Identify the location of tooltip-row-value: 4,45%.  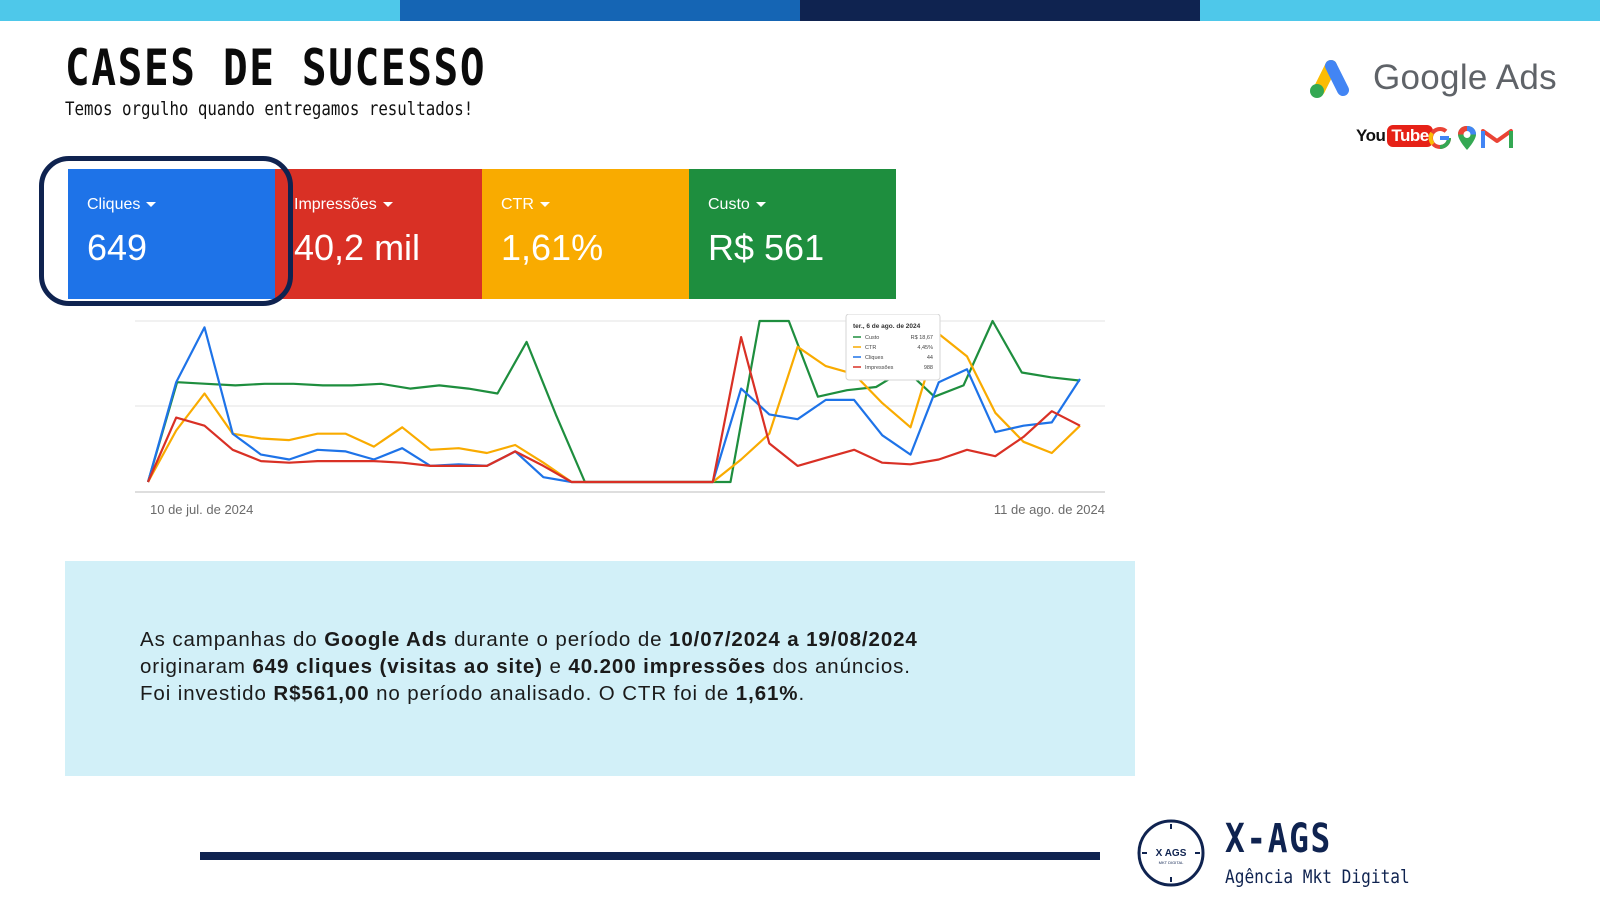
(925, 348).